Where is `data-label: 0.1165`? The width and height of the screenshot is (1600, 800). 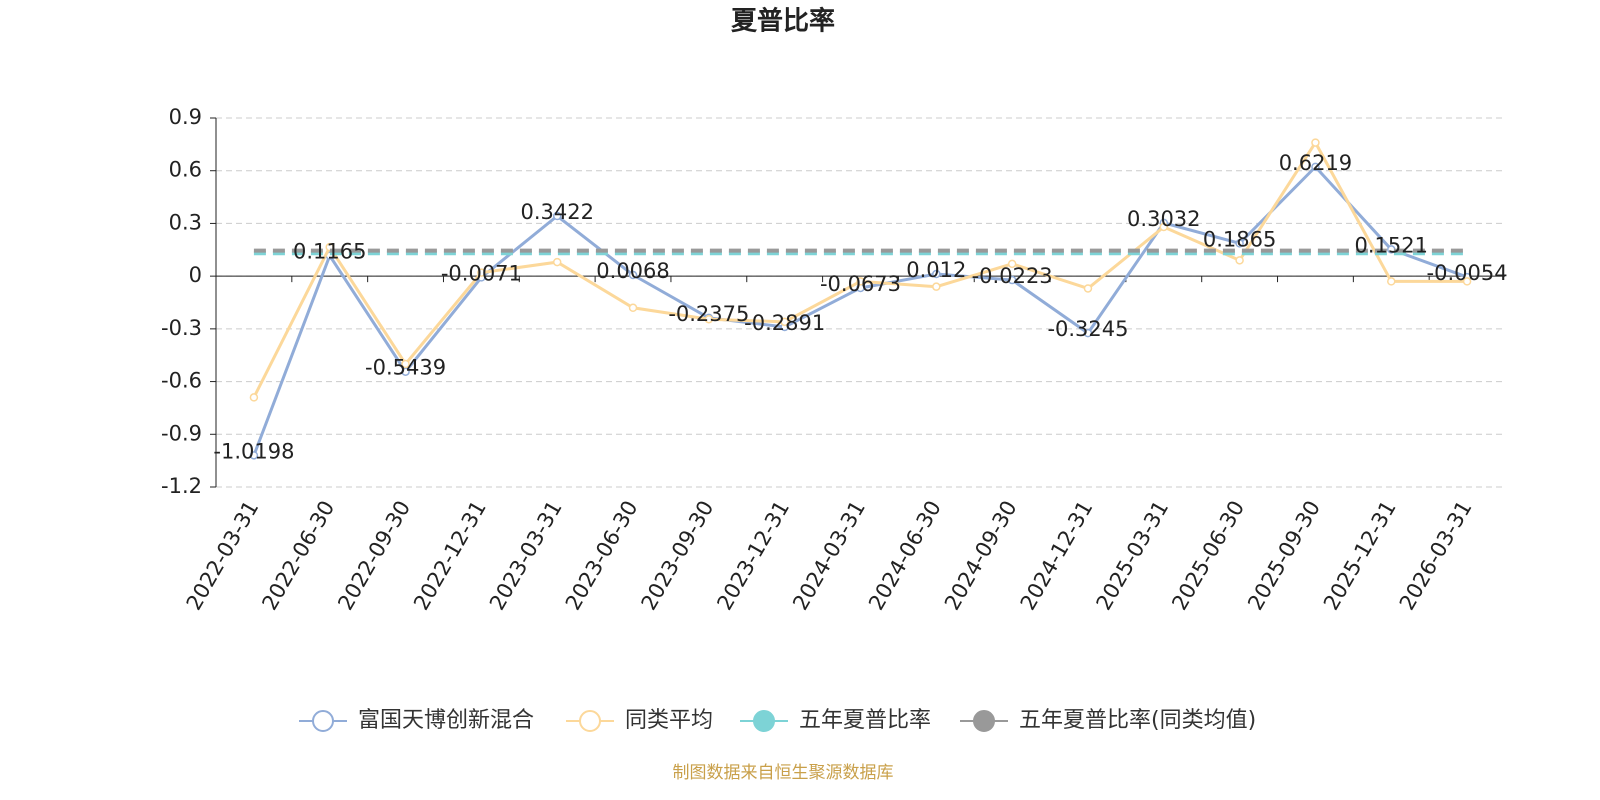 data-label: 0.1165 is located at coordinates (329, 252).